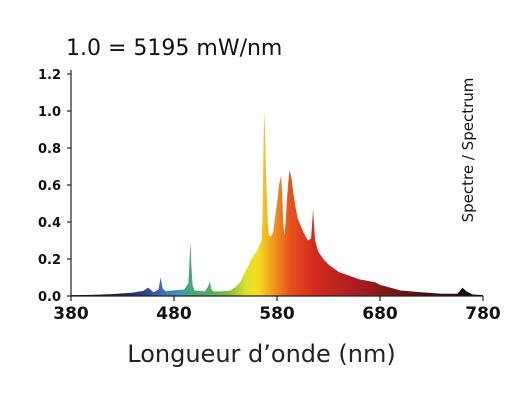 This screenshot has width=523, height=411. What do you see at coordinates (174, 48) in the screenshot?
I see `chart-title: 1.0 = 5195 mW/nm` at bounding box center [174, 48].